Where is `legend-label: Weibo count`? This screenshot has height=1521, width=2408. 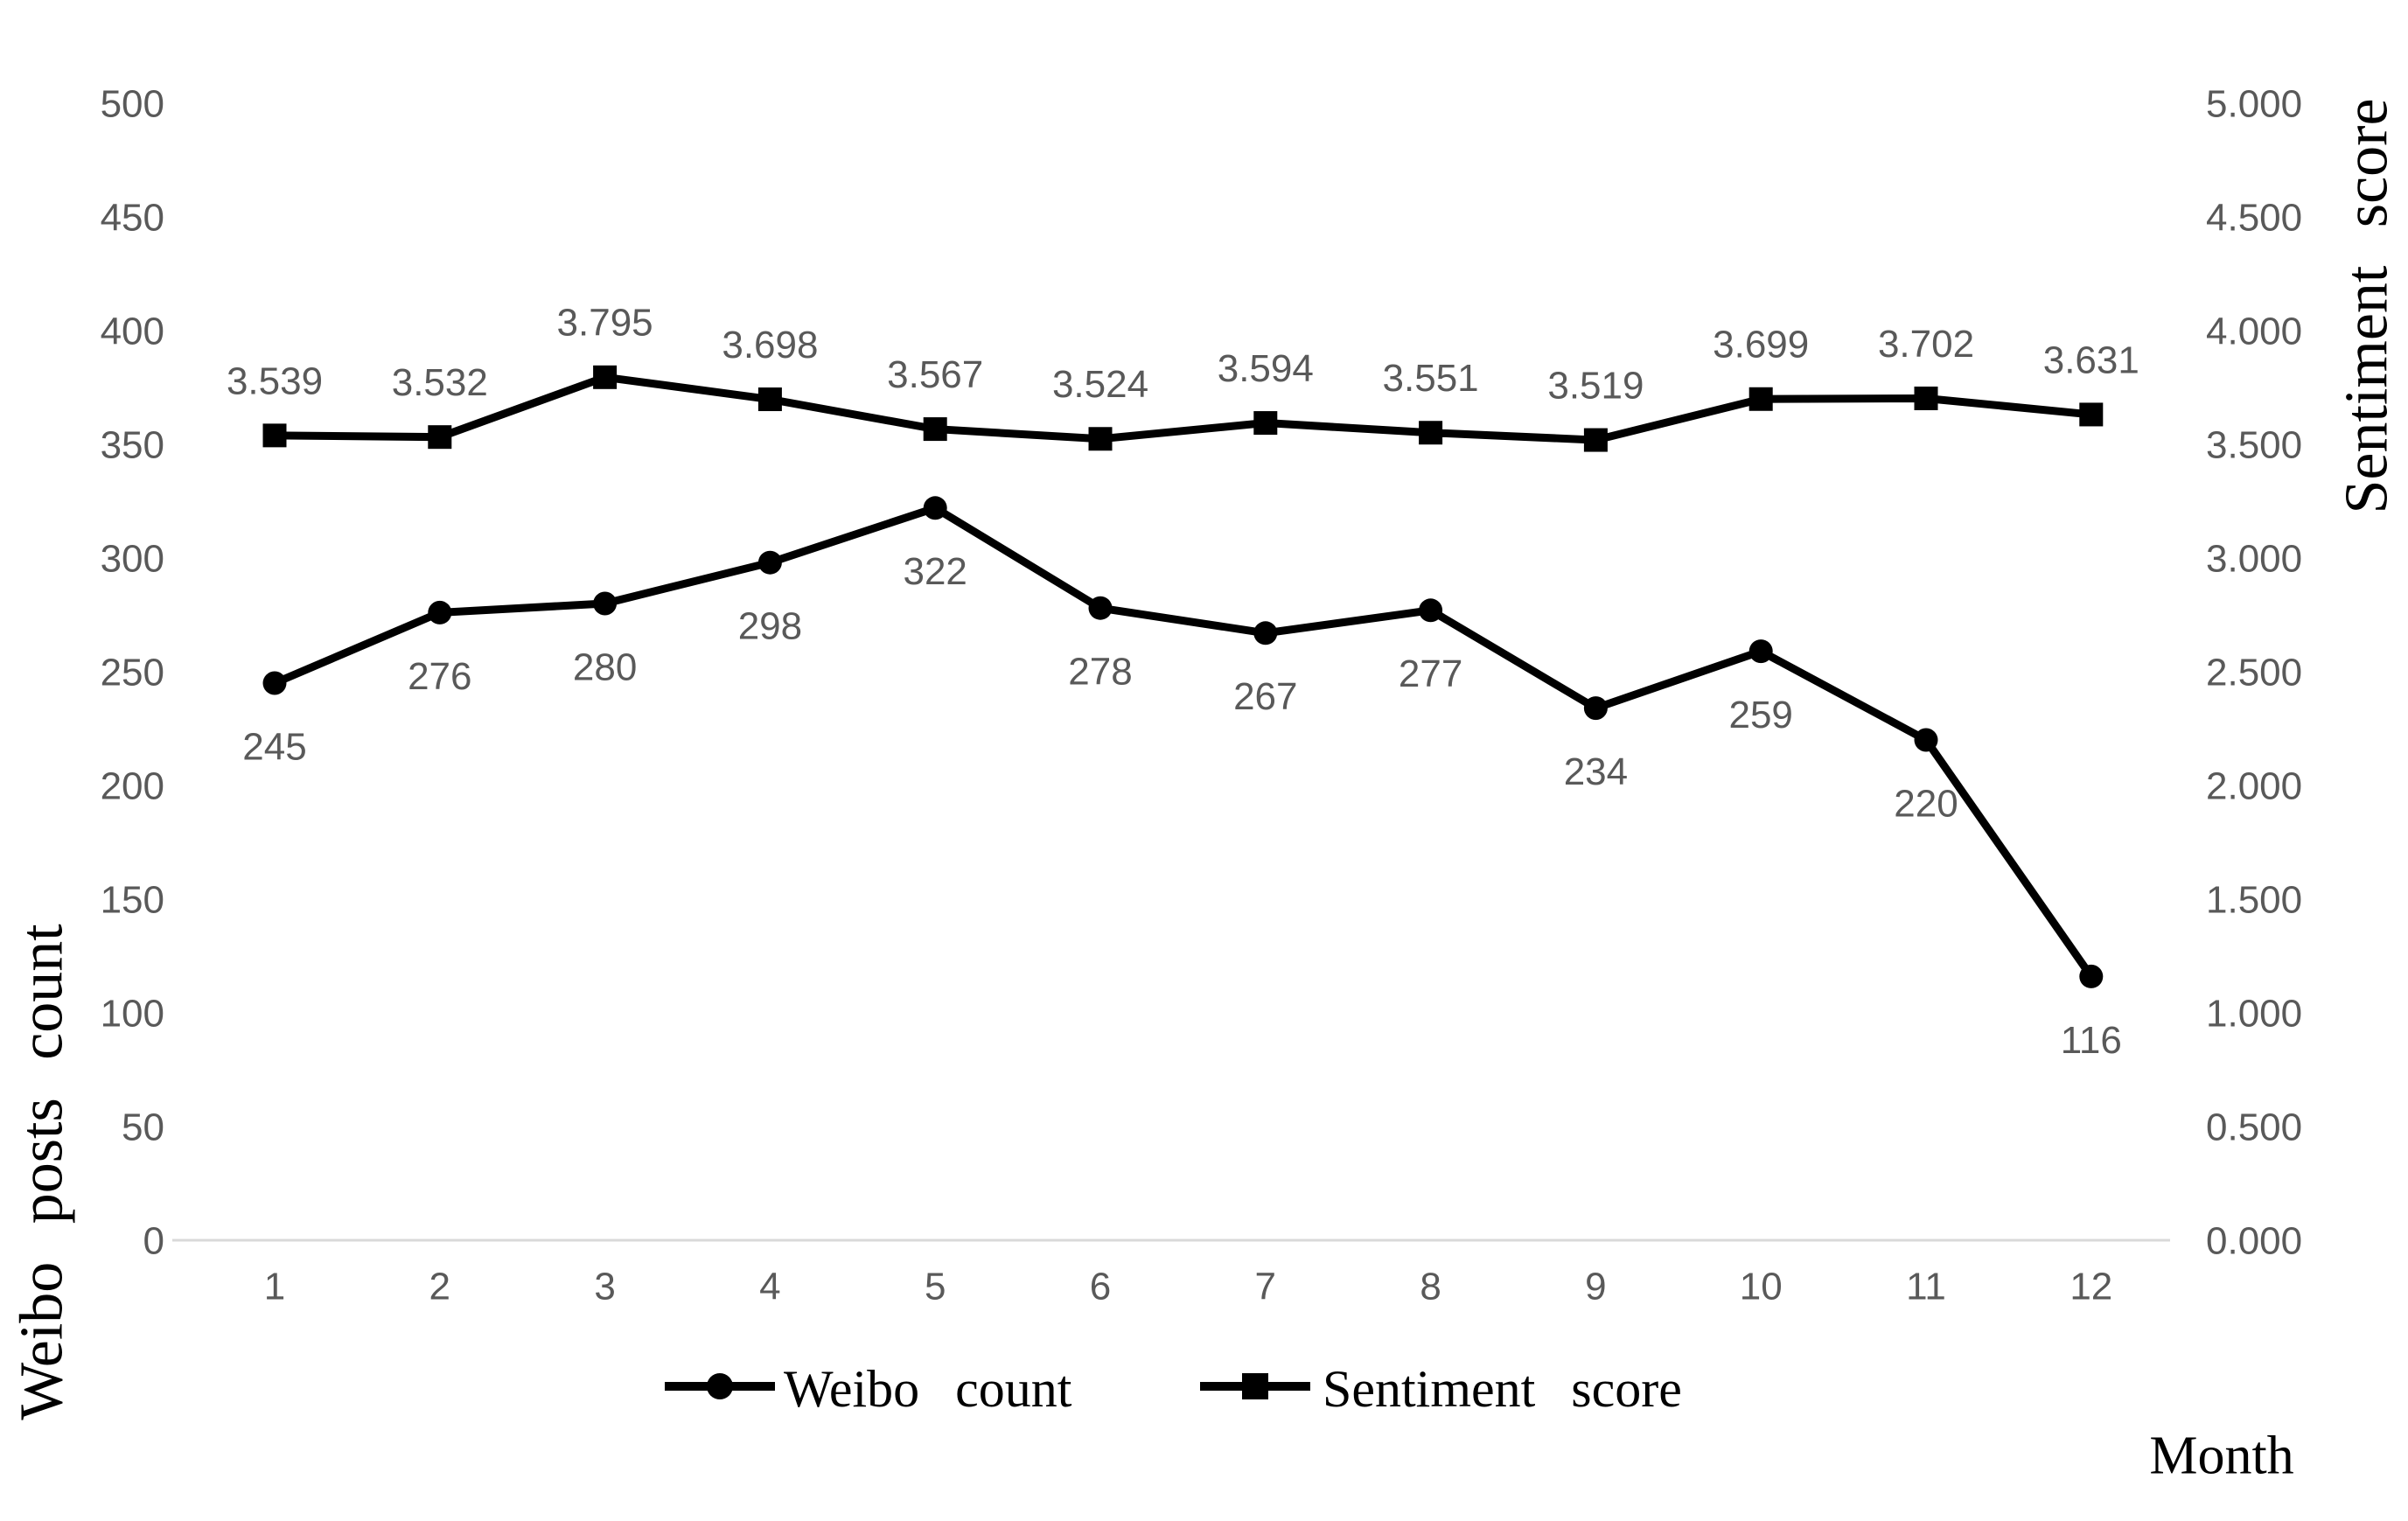 legend-label: Weibo count is located at coordinates (928, 1389).